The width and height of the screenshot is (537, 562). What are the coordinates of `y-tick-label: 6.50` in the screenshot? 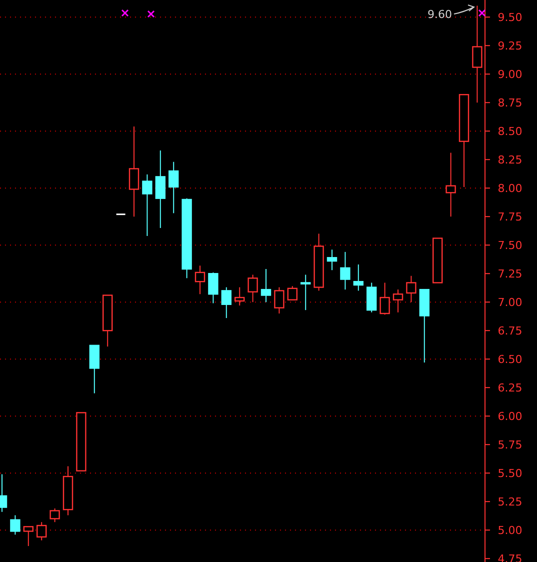 It's located at (510, 359).